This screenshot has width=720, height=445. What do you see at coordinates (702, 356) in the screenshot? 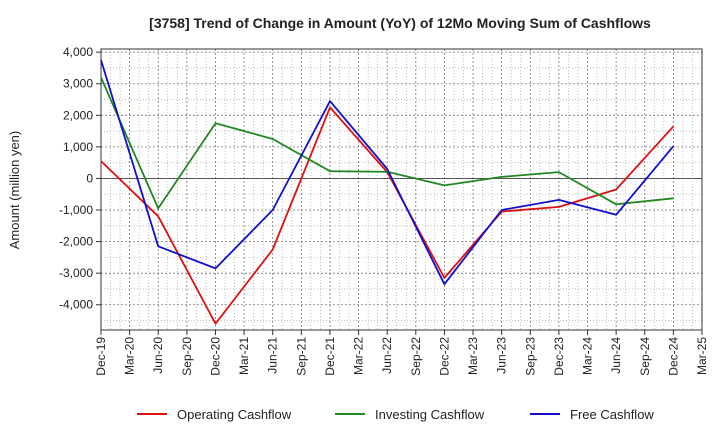
I see `x-tick-label: Mar-25` at bounding box center [702, 356].